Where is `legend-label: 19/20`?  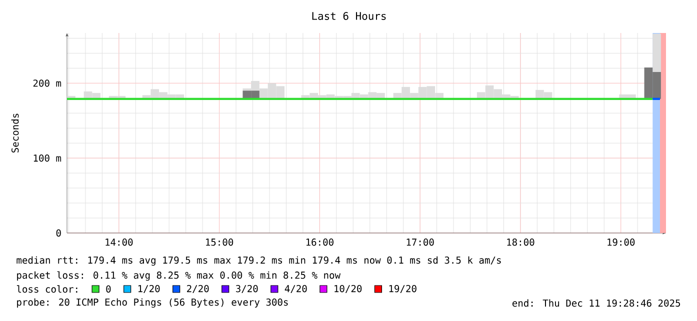
legend-label: 19/20 is located at coordinates (402, 289).